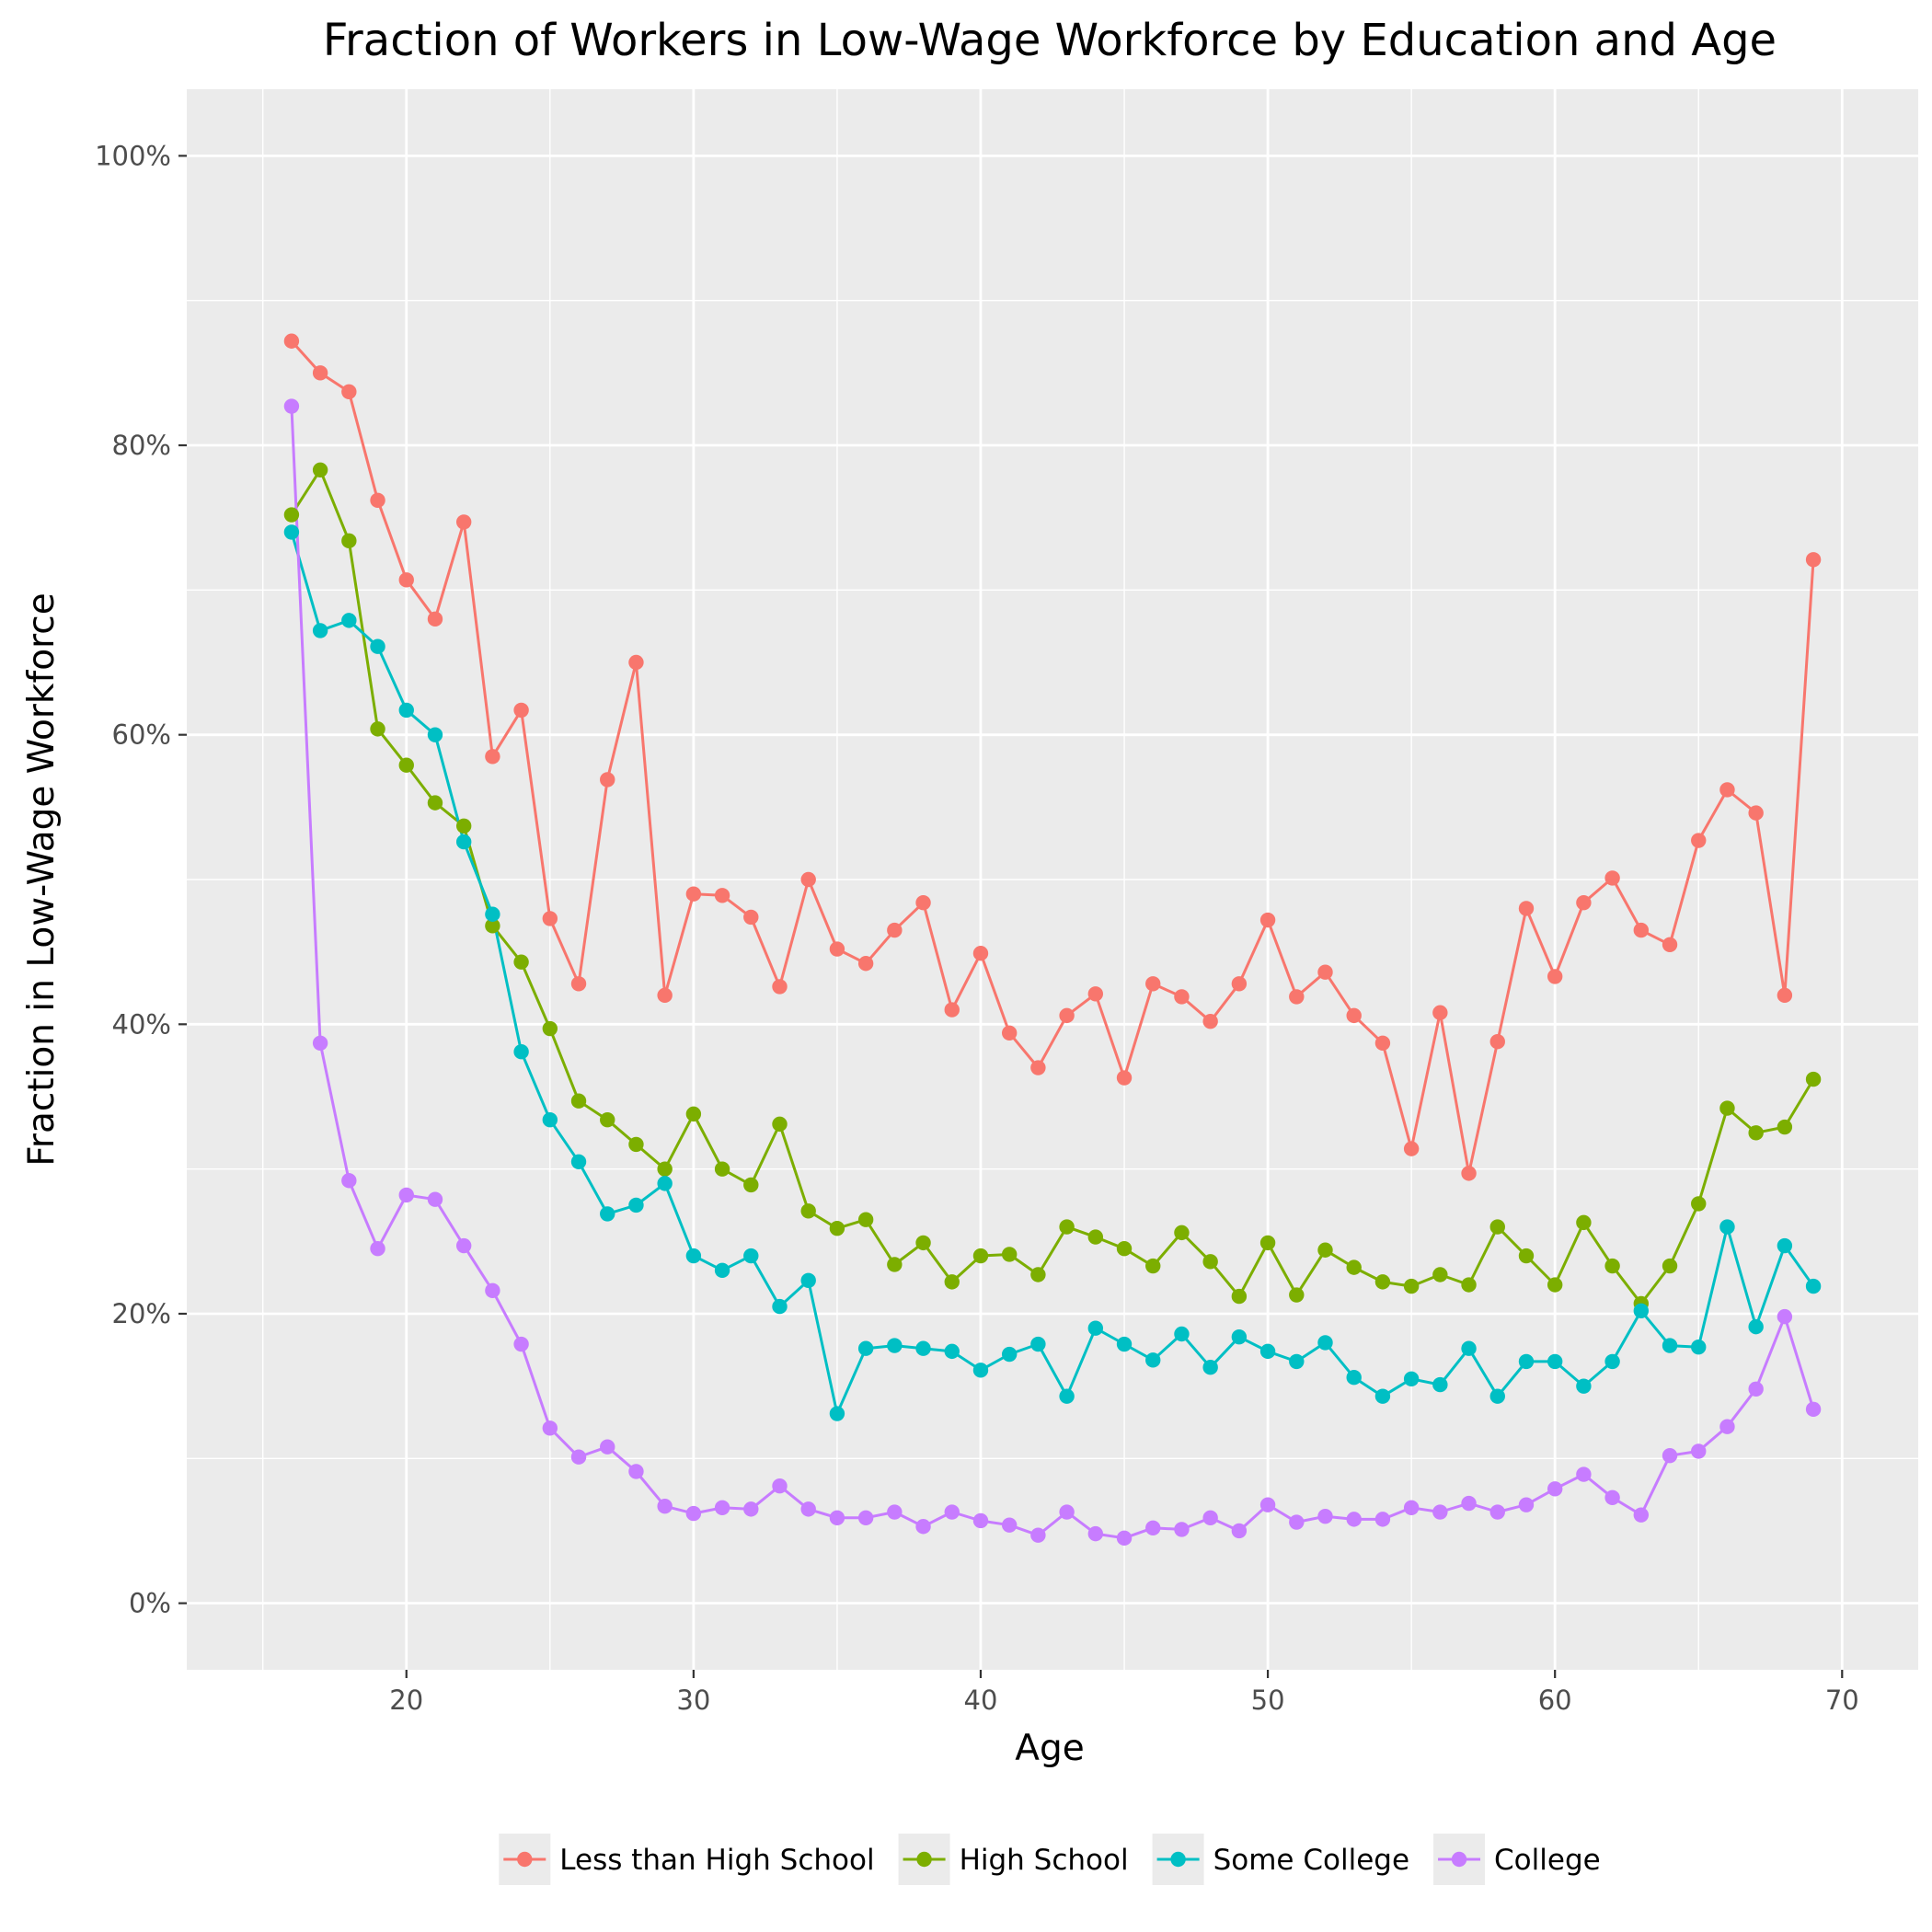 This screenshot has height=1932, width=1932. What do you see at coordinates (1049, 1748) in the screenshot?
I see `x-axis-title: Age` at bounding box center [1049, 1748].